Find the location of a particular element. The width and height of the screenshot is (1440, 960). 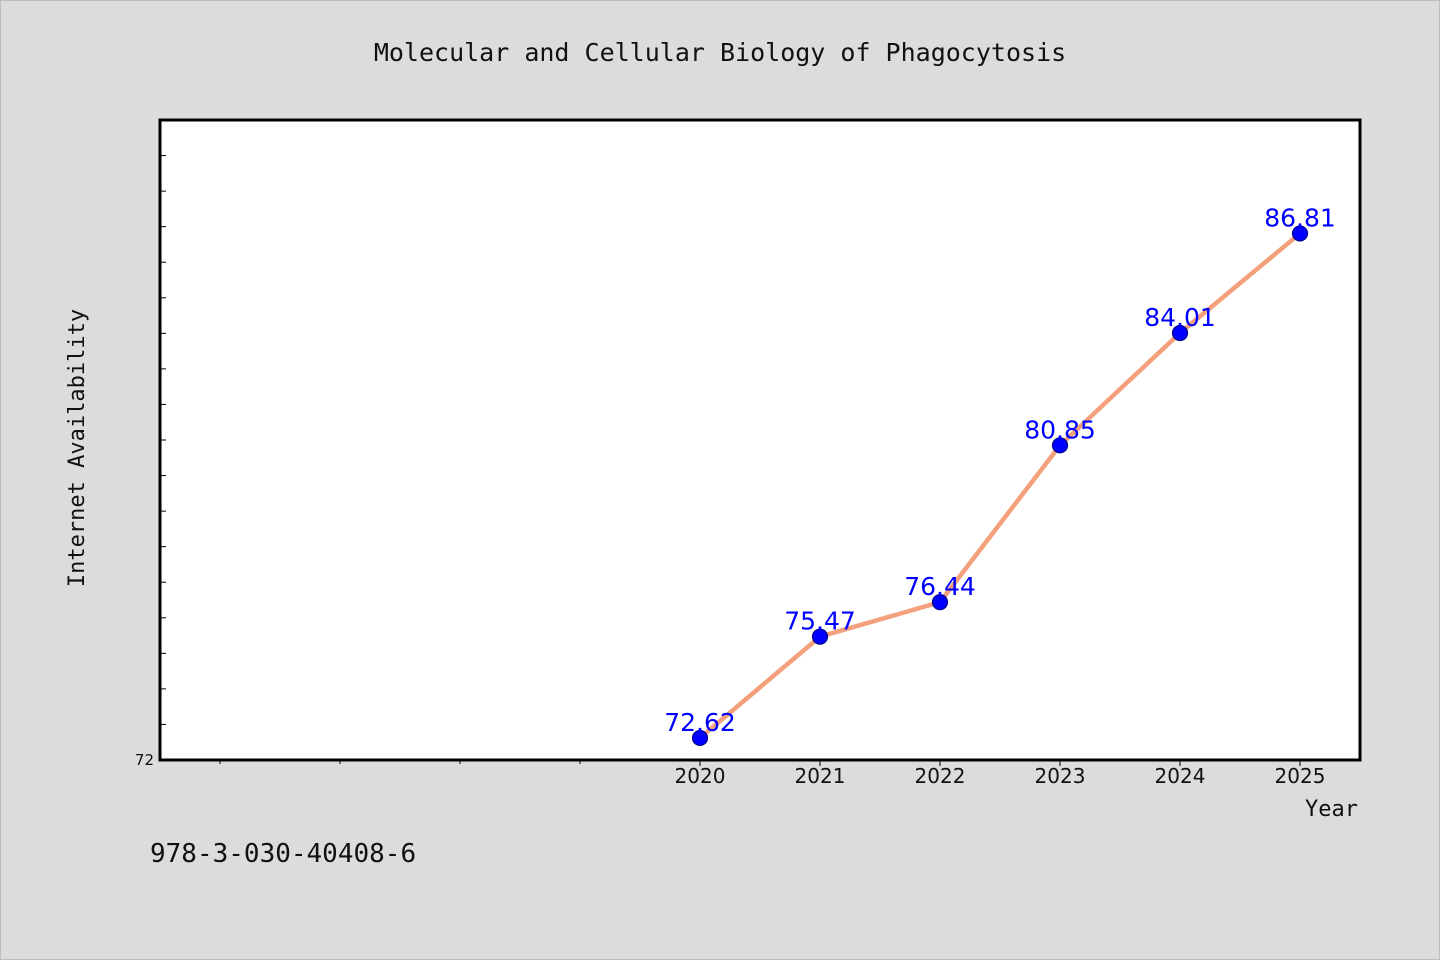

x-tick-label: 2023 is located at coordinates (1060, 776).